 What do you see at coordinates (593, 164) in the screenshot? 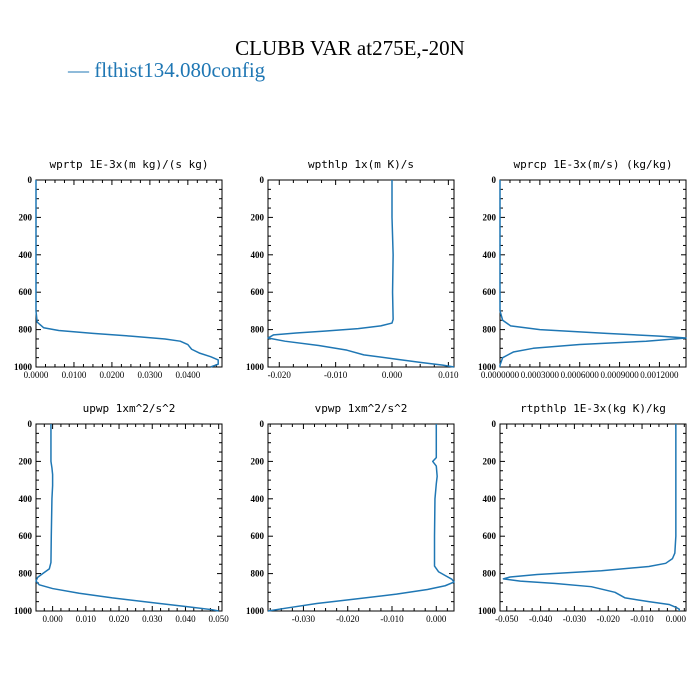
I see `panel-title: wprcp 1E-3x(m/s) (kg/kg)` at bounding box center [593, 164].